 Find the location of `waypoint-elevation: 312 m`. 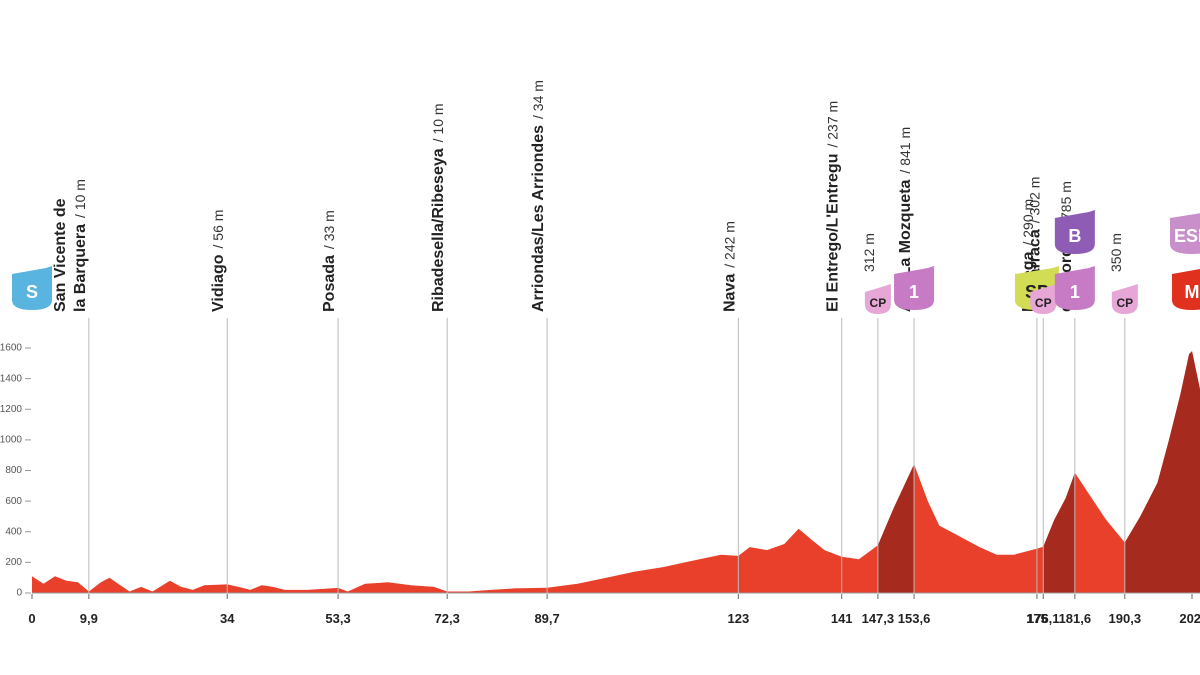

waypoint-elevation: 312 m is located at coordinates (869, 252).